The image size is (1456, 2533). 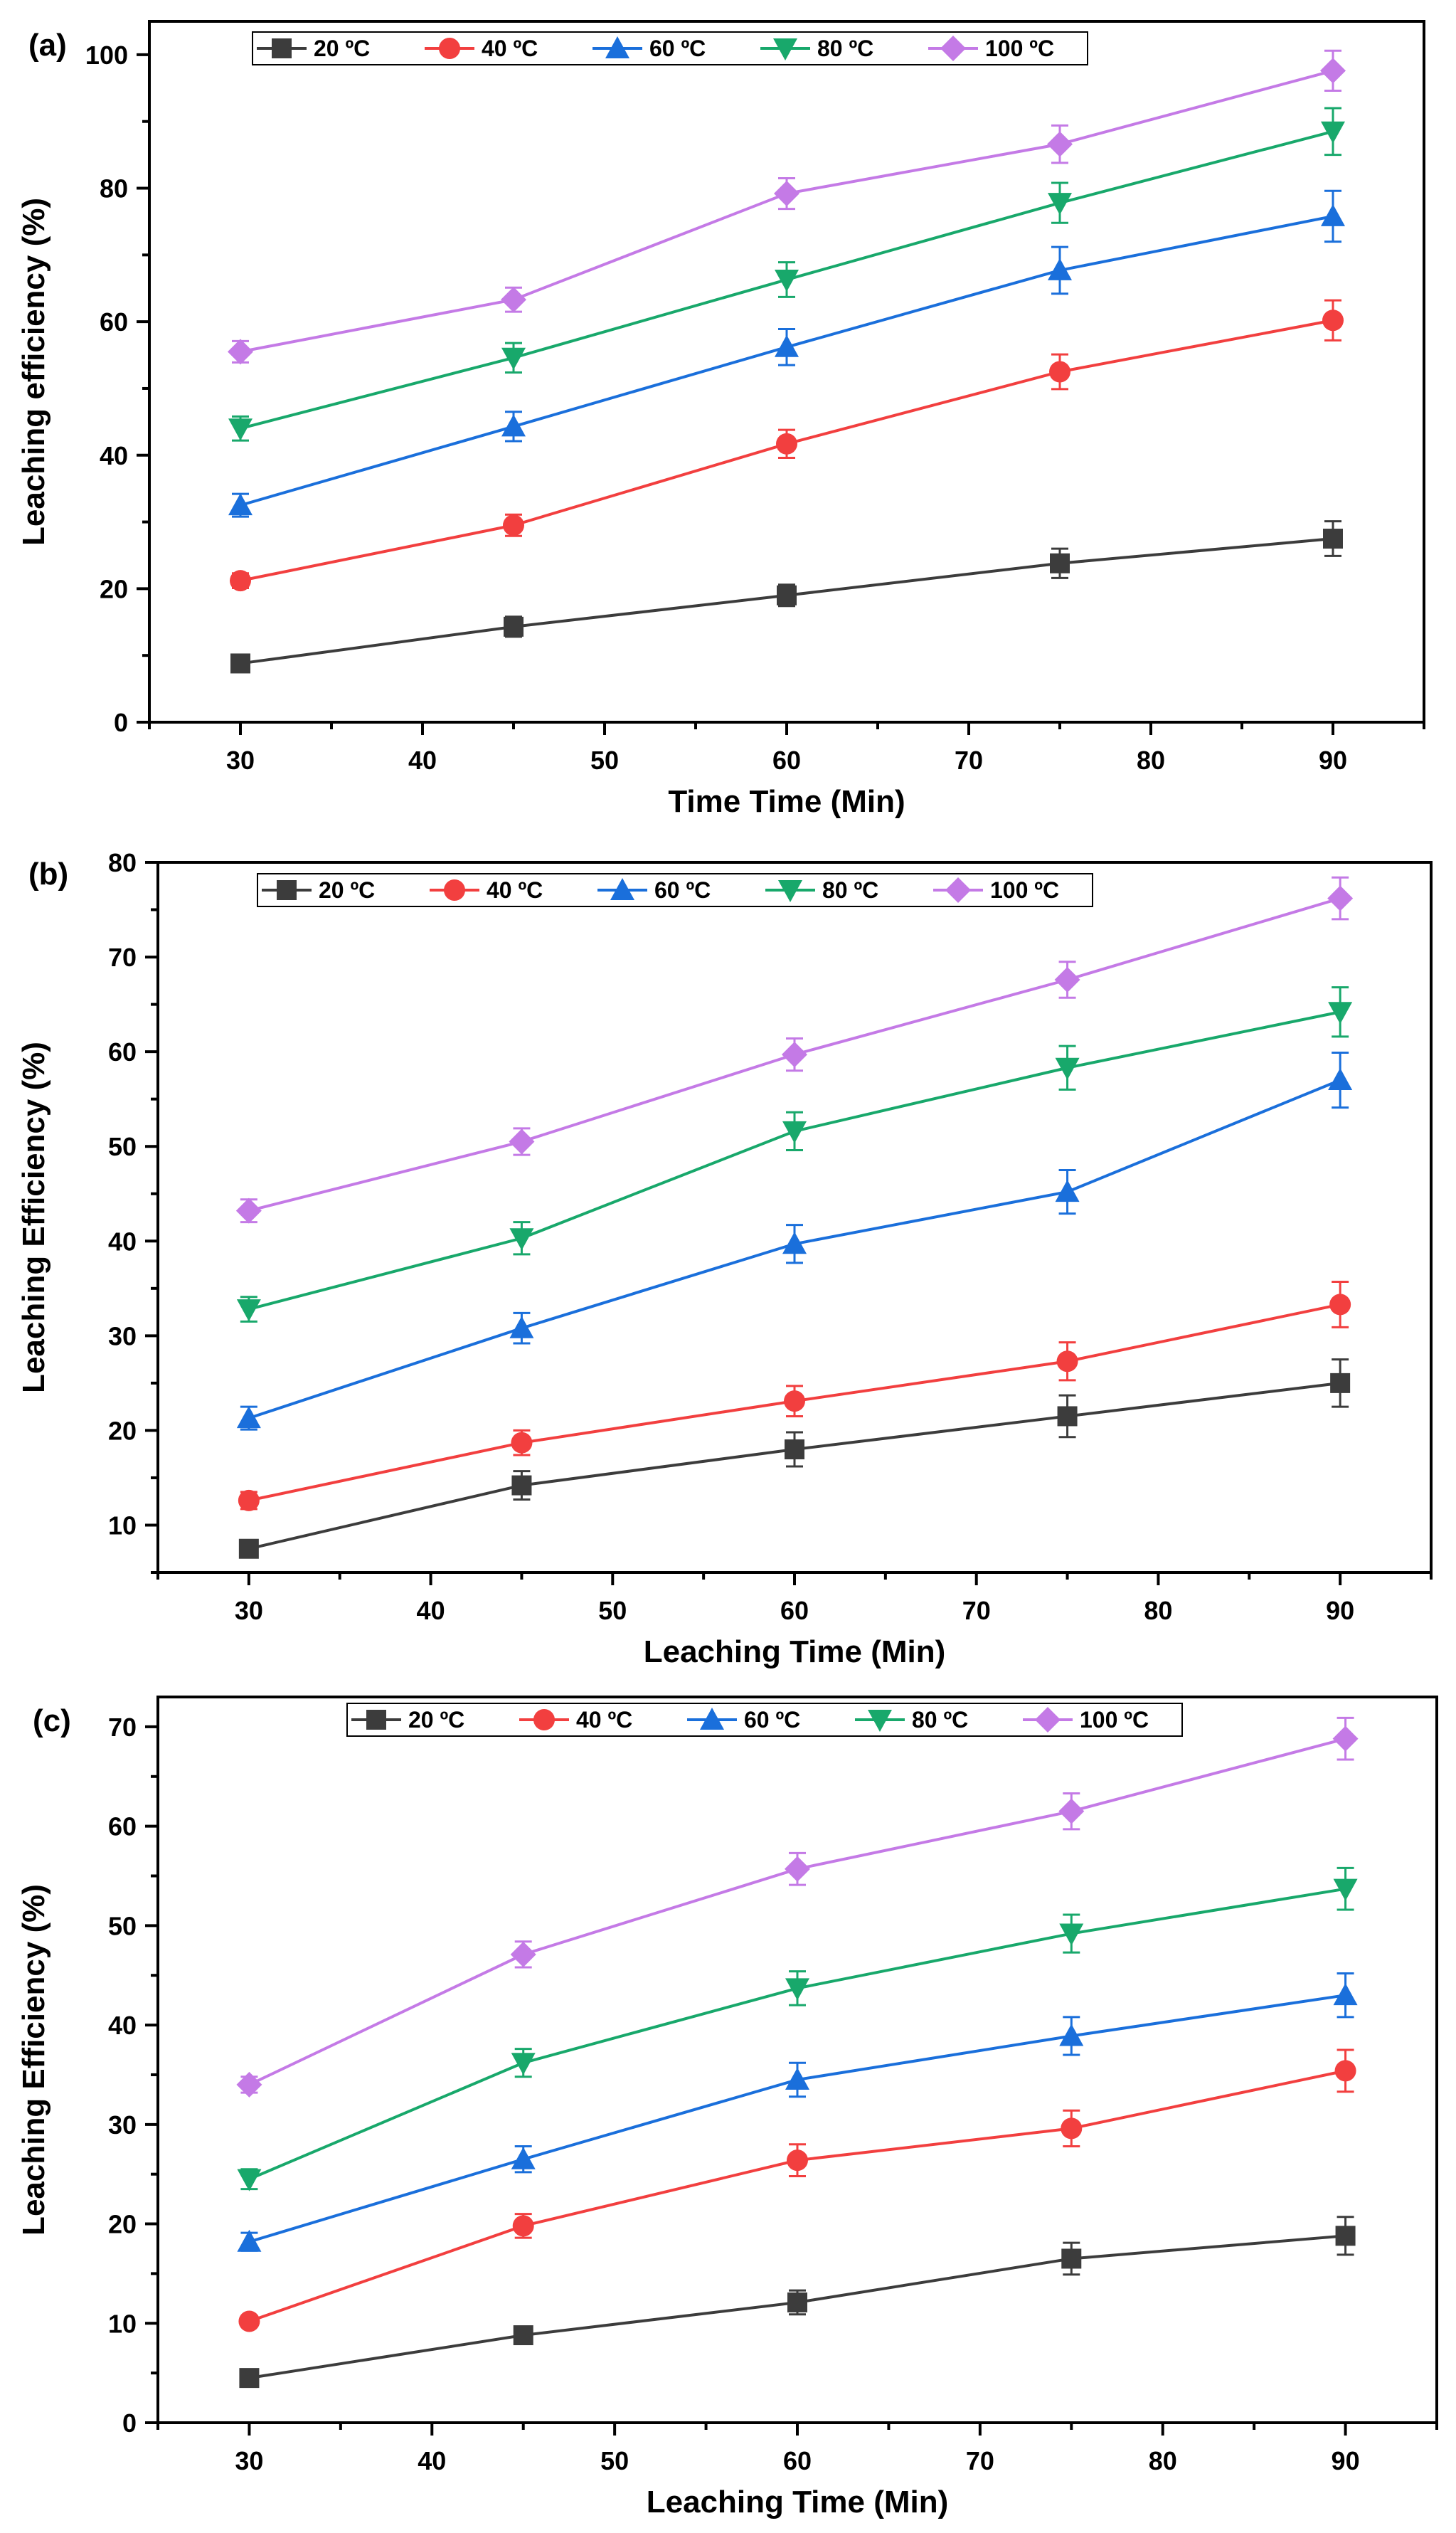 I want to click on legend-label: 20 ºC, so click(x=347, y=890).